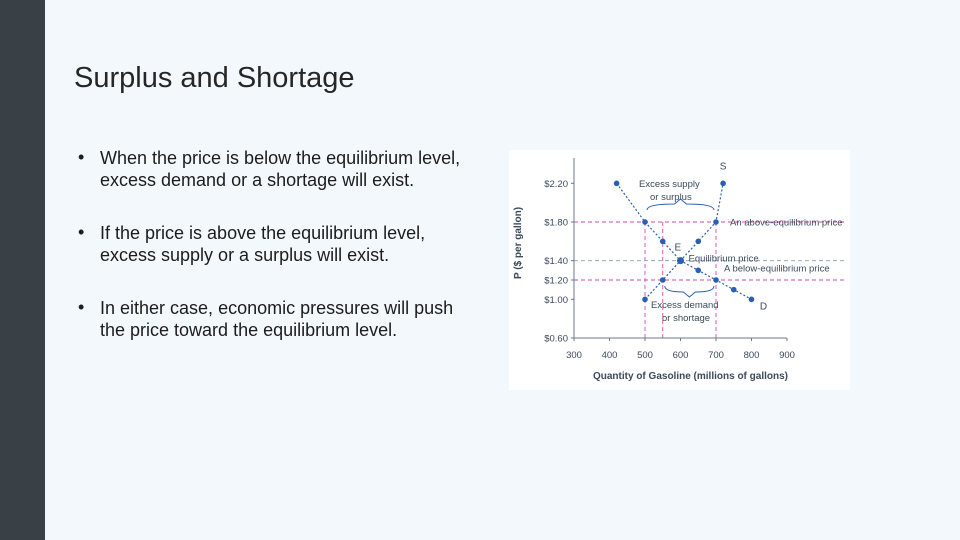 This screenshot has height=540, width=960. What do you see at coordinates (685, 305) in the screenshot?
I see `excess-demand-label: Excess demand` at bounding box center [685, 305].